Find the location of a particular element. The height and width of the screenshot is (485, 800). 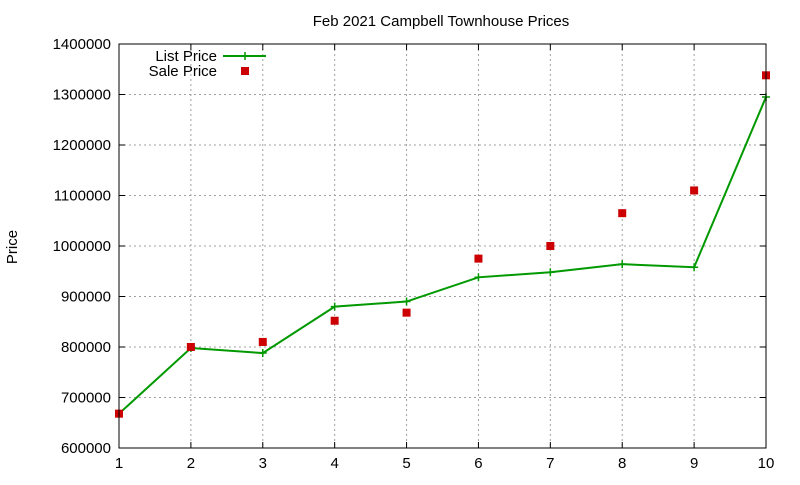

legend-item-list-price: List Price is located at coordinates (210, 56).